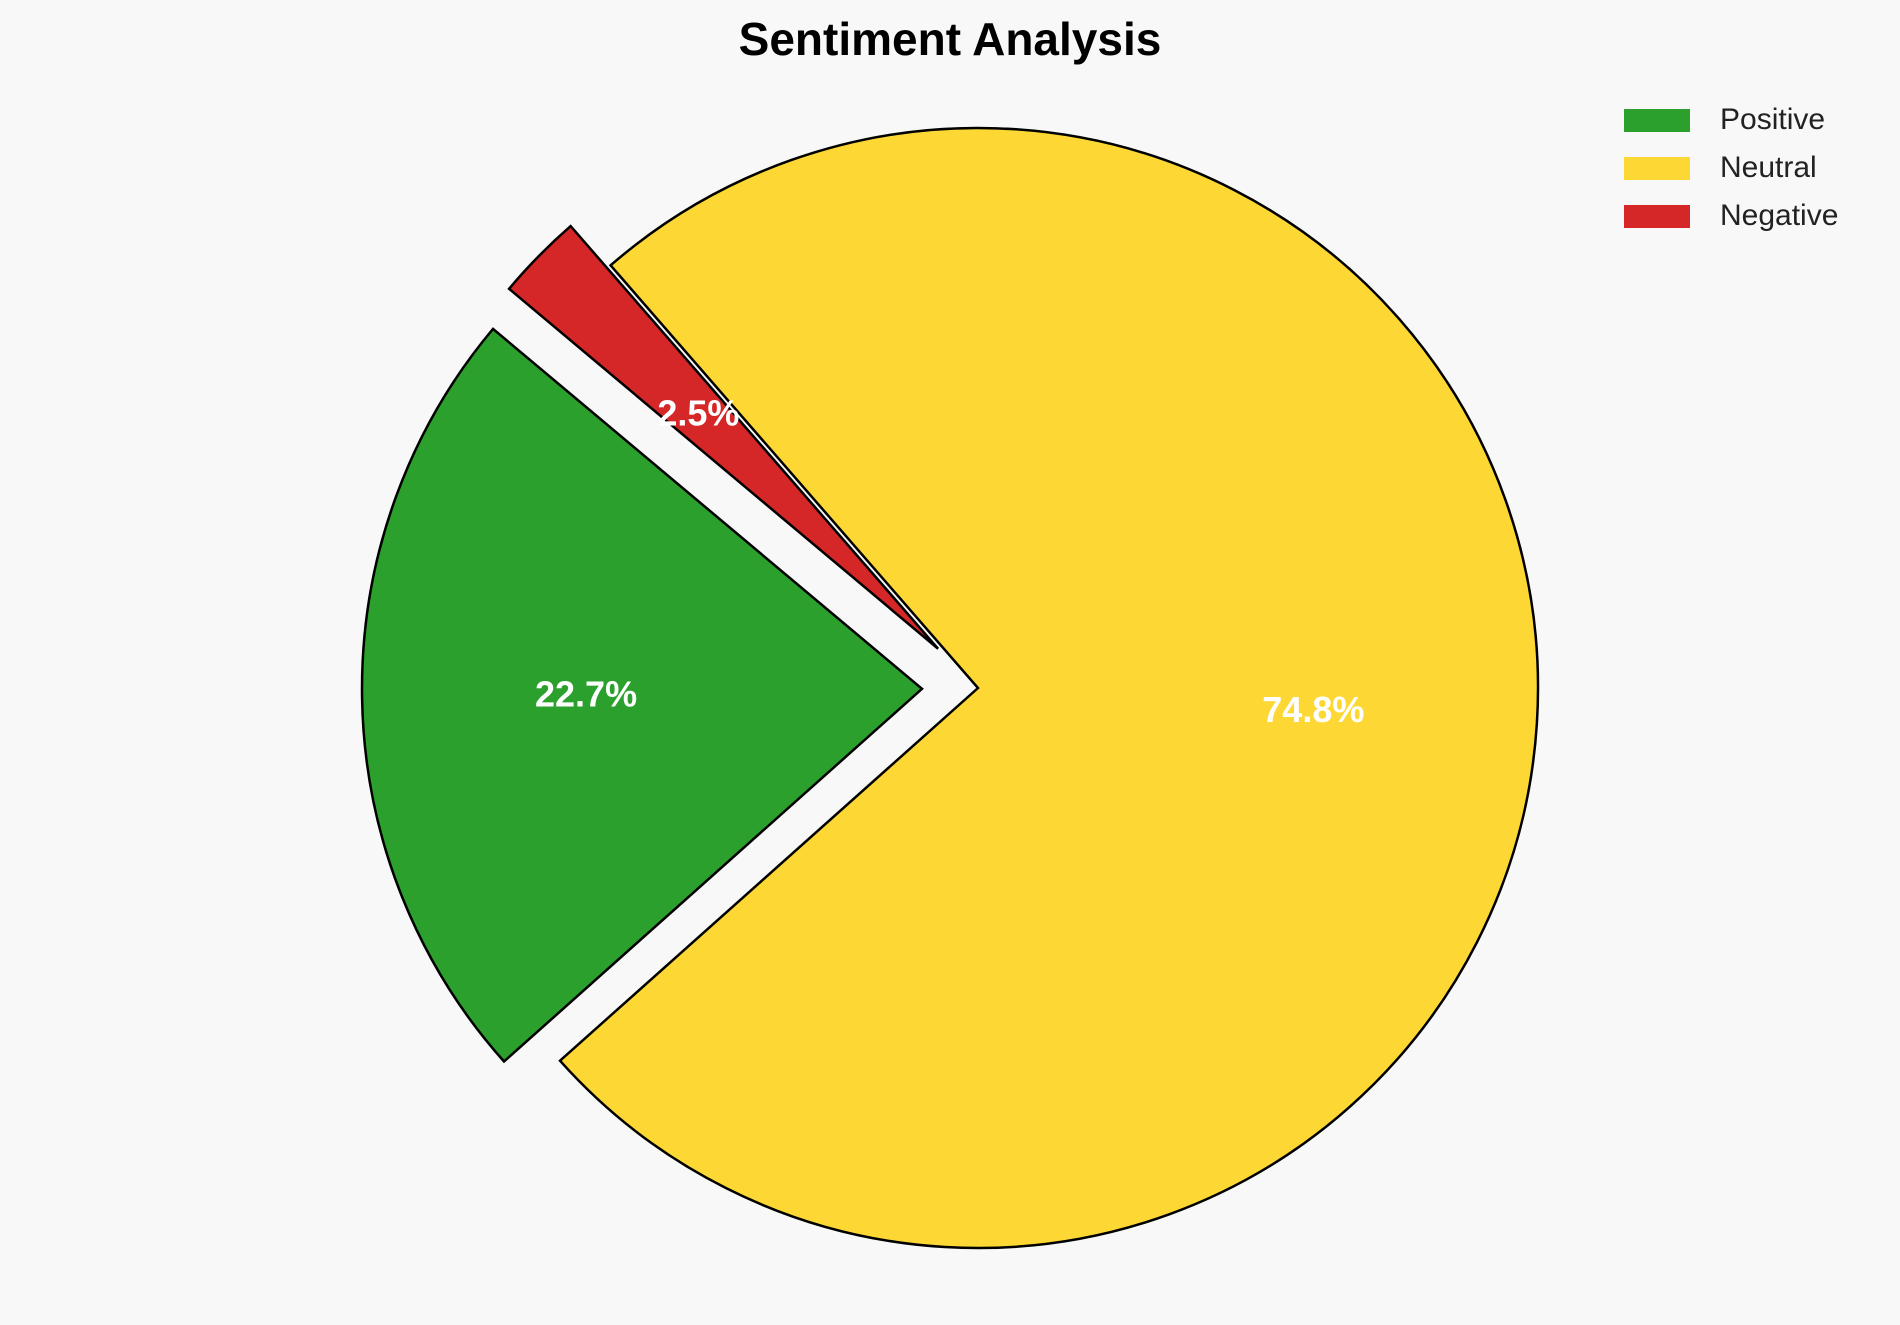 The height and width of the screenshot is (1325, 1900). Describe the element at coordinates (1657, 120) in the screenshot. I see `legend-swatch-positive` at that location.